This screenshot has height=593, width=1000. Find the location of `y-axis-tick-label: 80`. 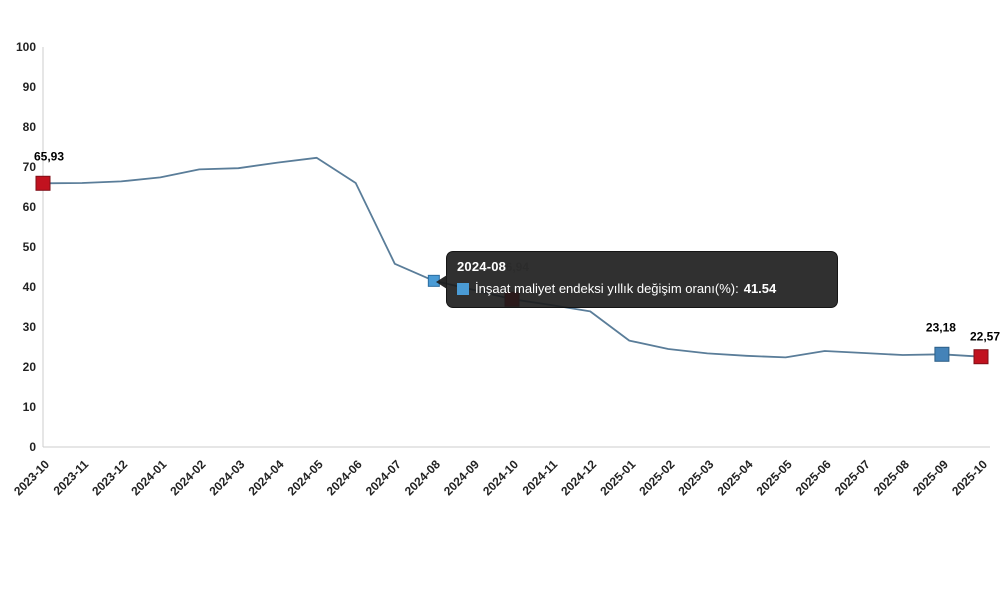

y-axis-tick-label: 80 is located at coordinates (30, 127).